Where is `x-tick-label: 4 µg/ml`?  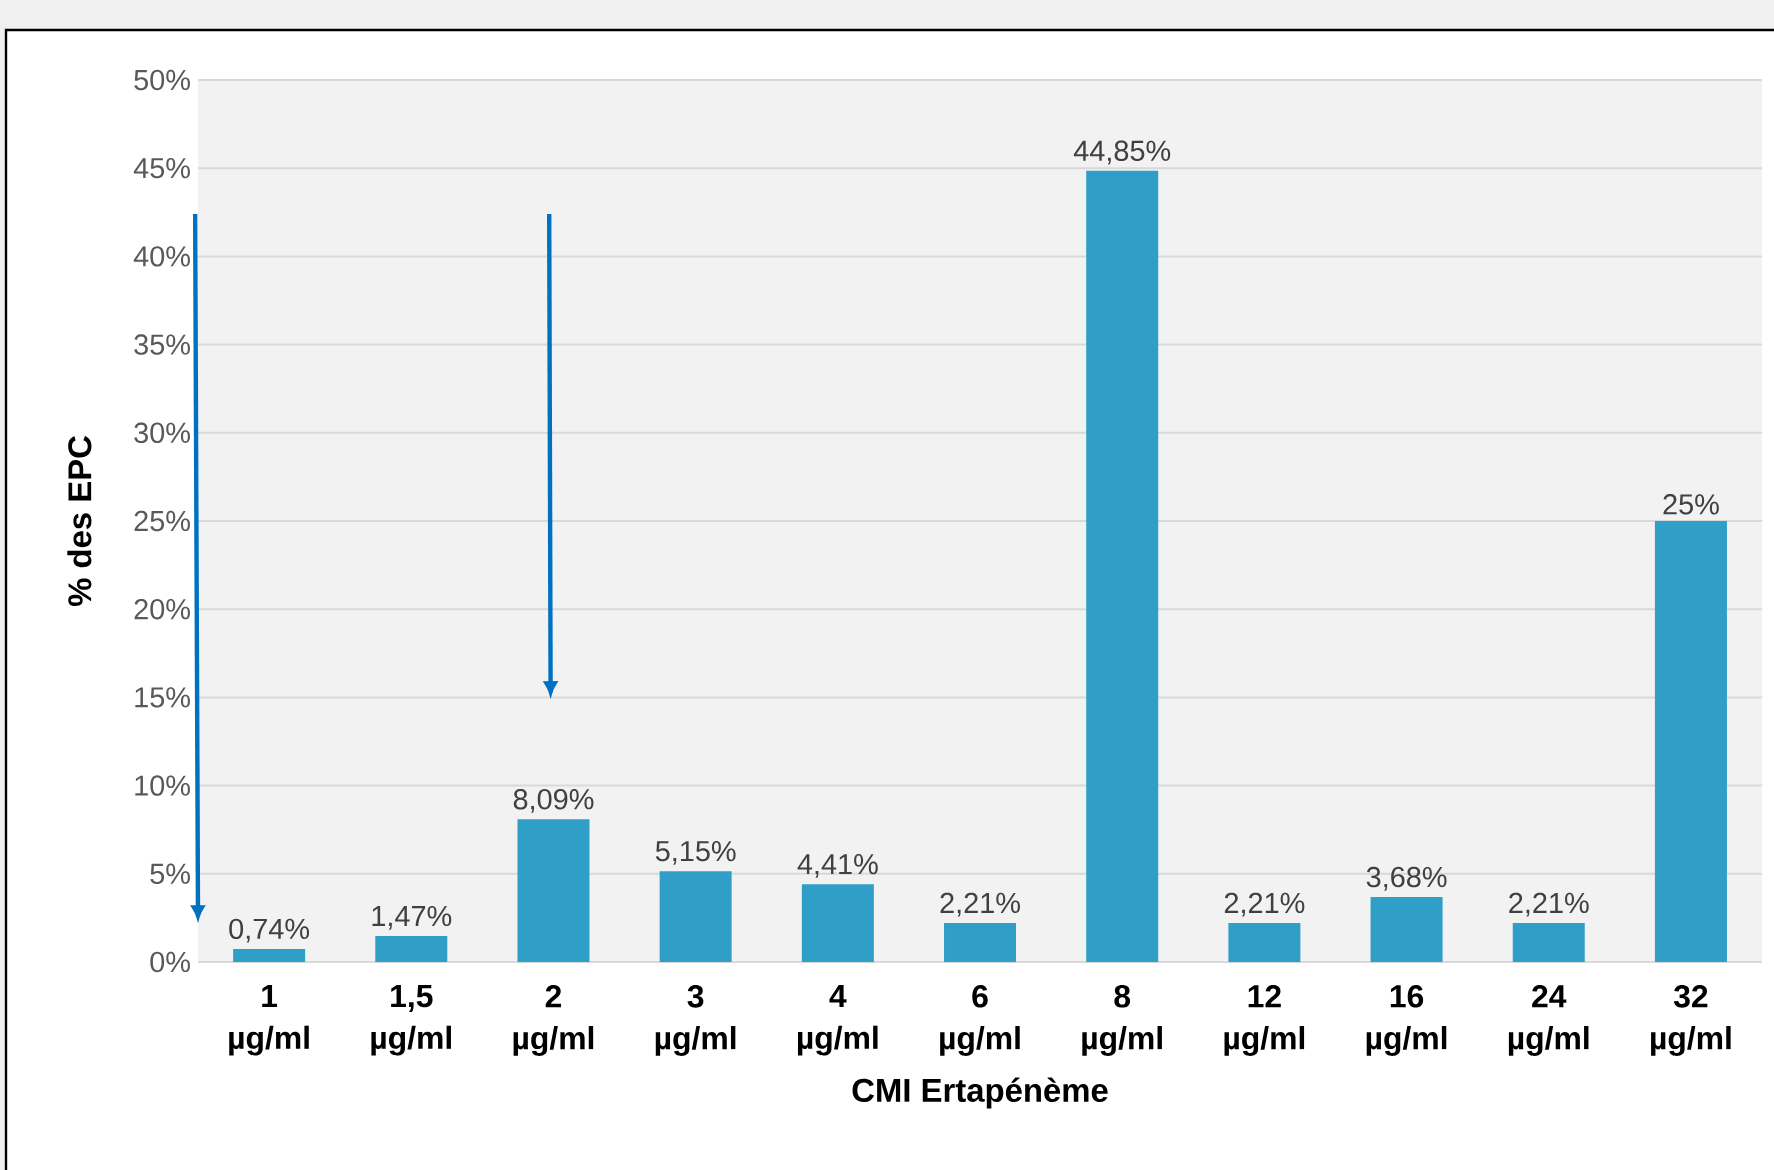
x-tick-label: 4 µg/ml is located at coordinates (837, 1020).